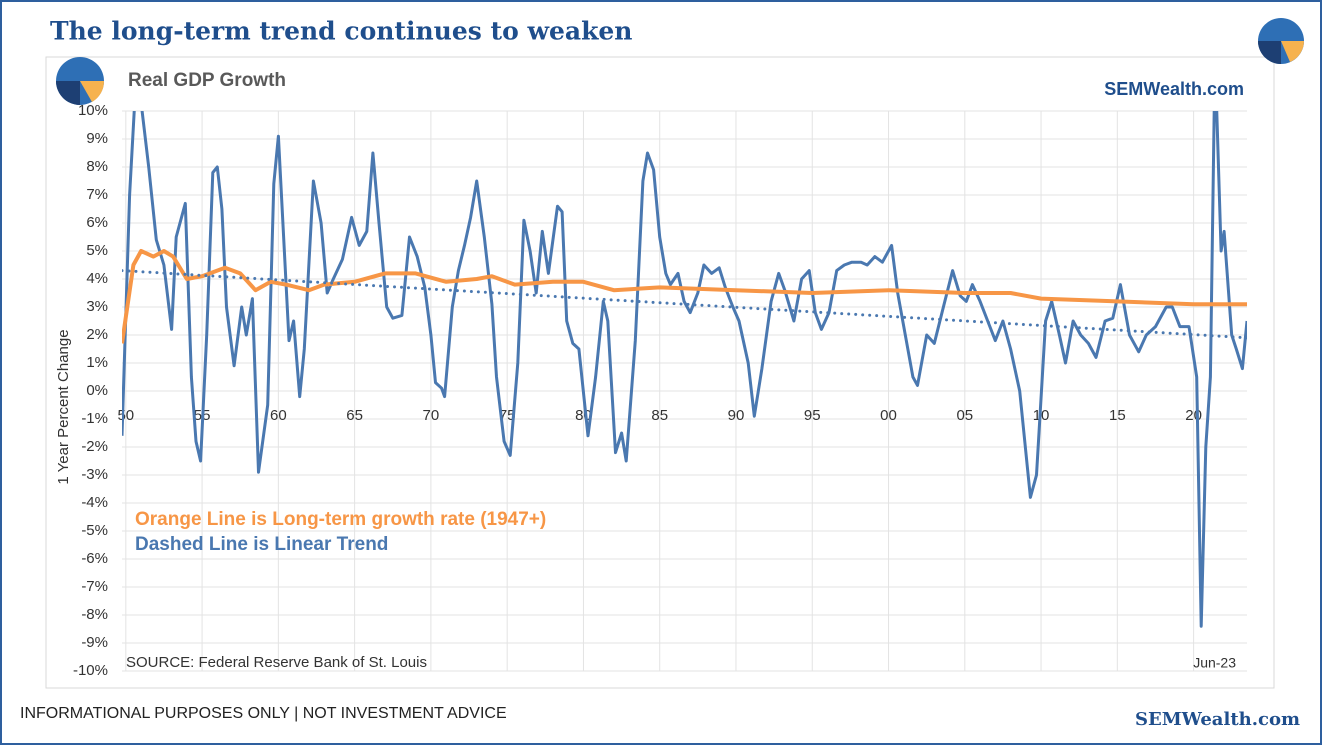 Image resolution: width=1322 pixels, height=745 pixels. What do you see at coordinates (1193, 415) in the screenshot?
I see `x-tick-label: 20` at bounding box center [1193, 415].